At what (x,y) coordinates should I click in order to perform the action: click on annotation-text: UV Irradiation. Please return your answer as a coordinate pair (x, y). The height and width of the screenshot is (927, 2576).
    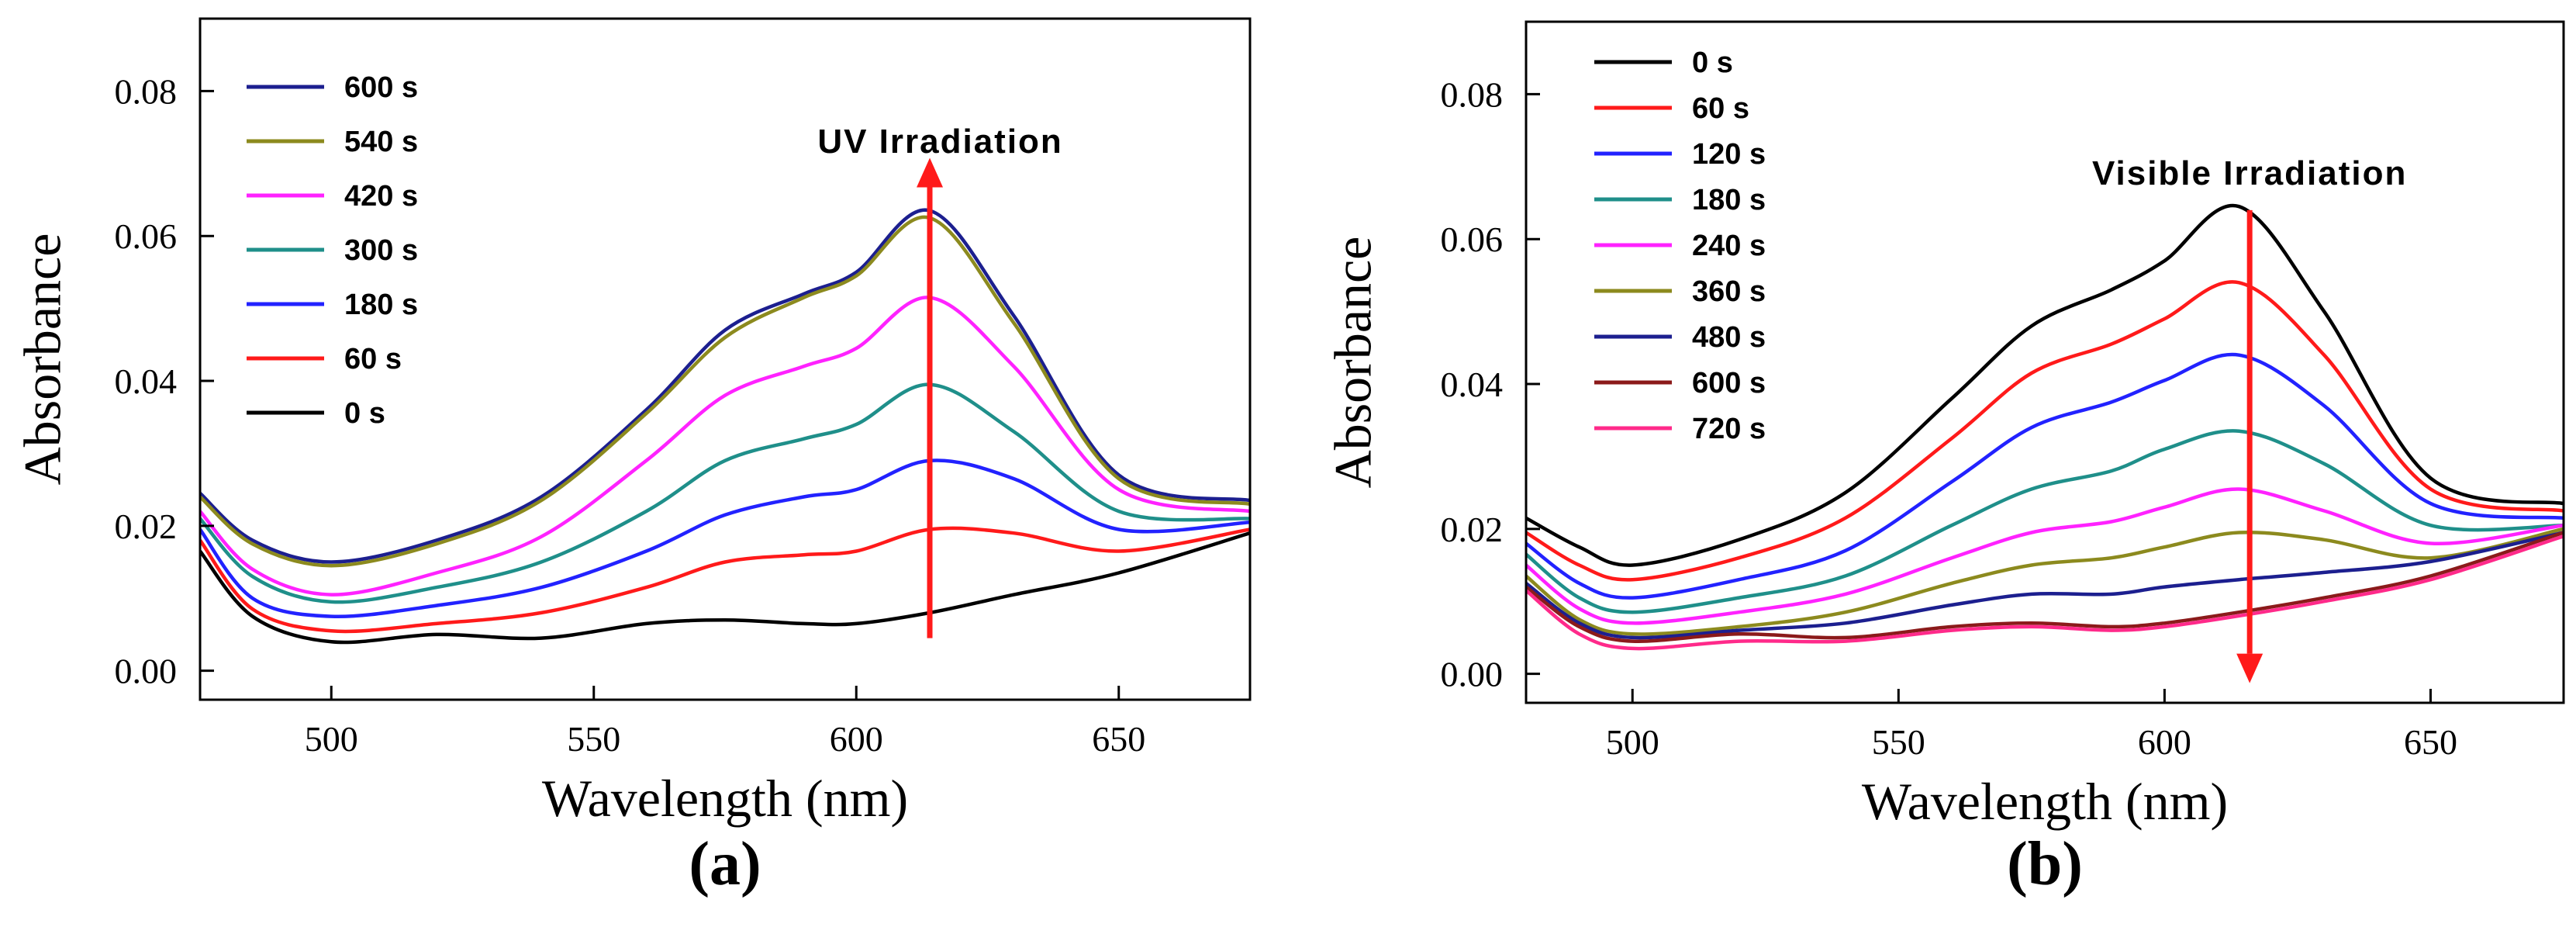
    Looking at the image, I should click on (940, 142).